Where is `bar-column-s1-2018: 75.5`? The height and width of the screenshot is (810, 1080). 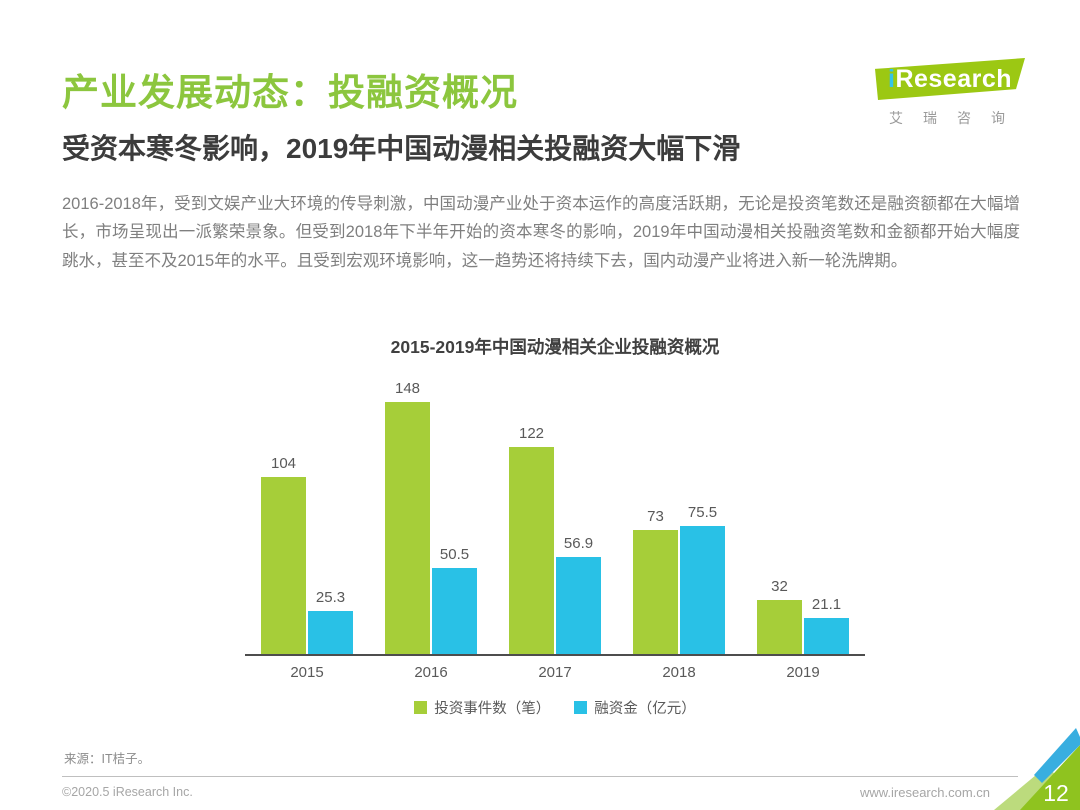 bar-column-s1-2018: 75.5 is located at coordinates (702, 512).